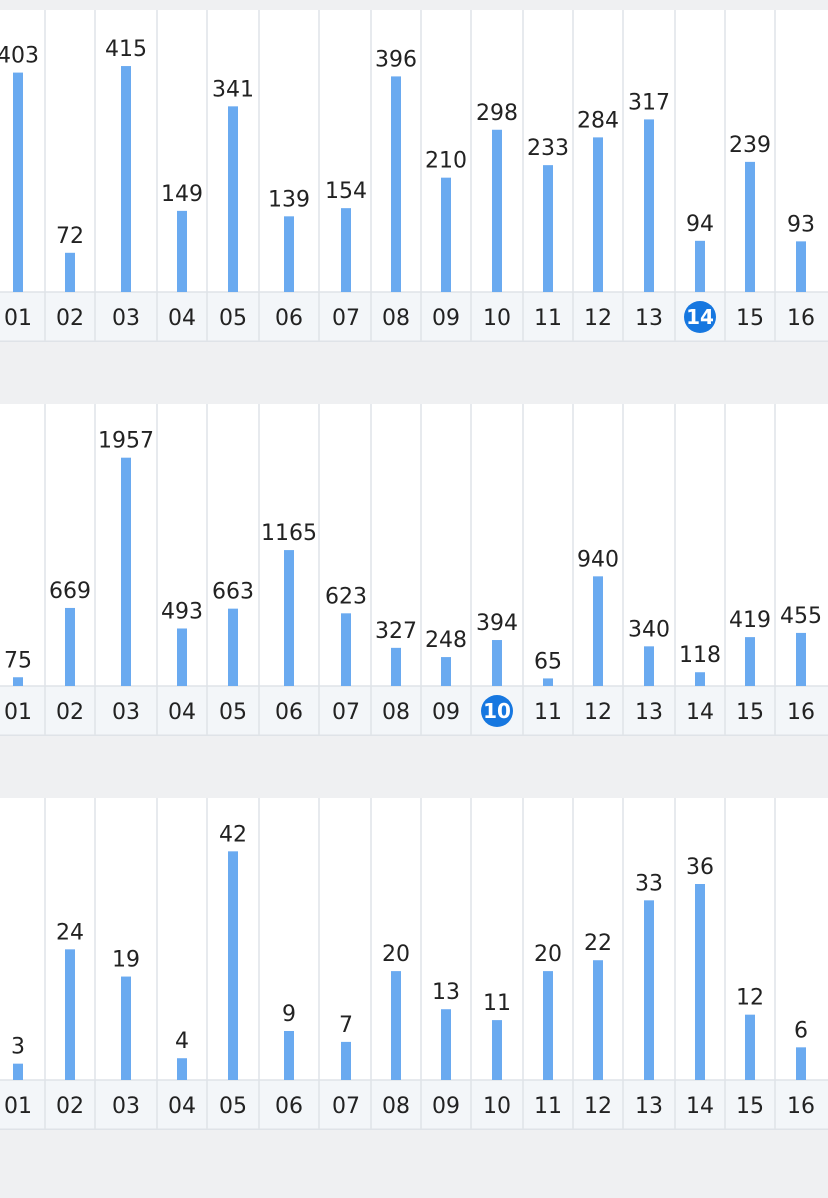 Image resolution: width=828 pixels, height=1198 pixels. What do you see at coordinates (446, 640) in the screenshot?
I see `data-label-09: 248` at bounding box center [446, 640].